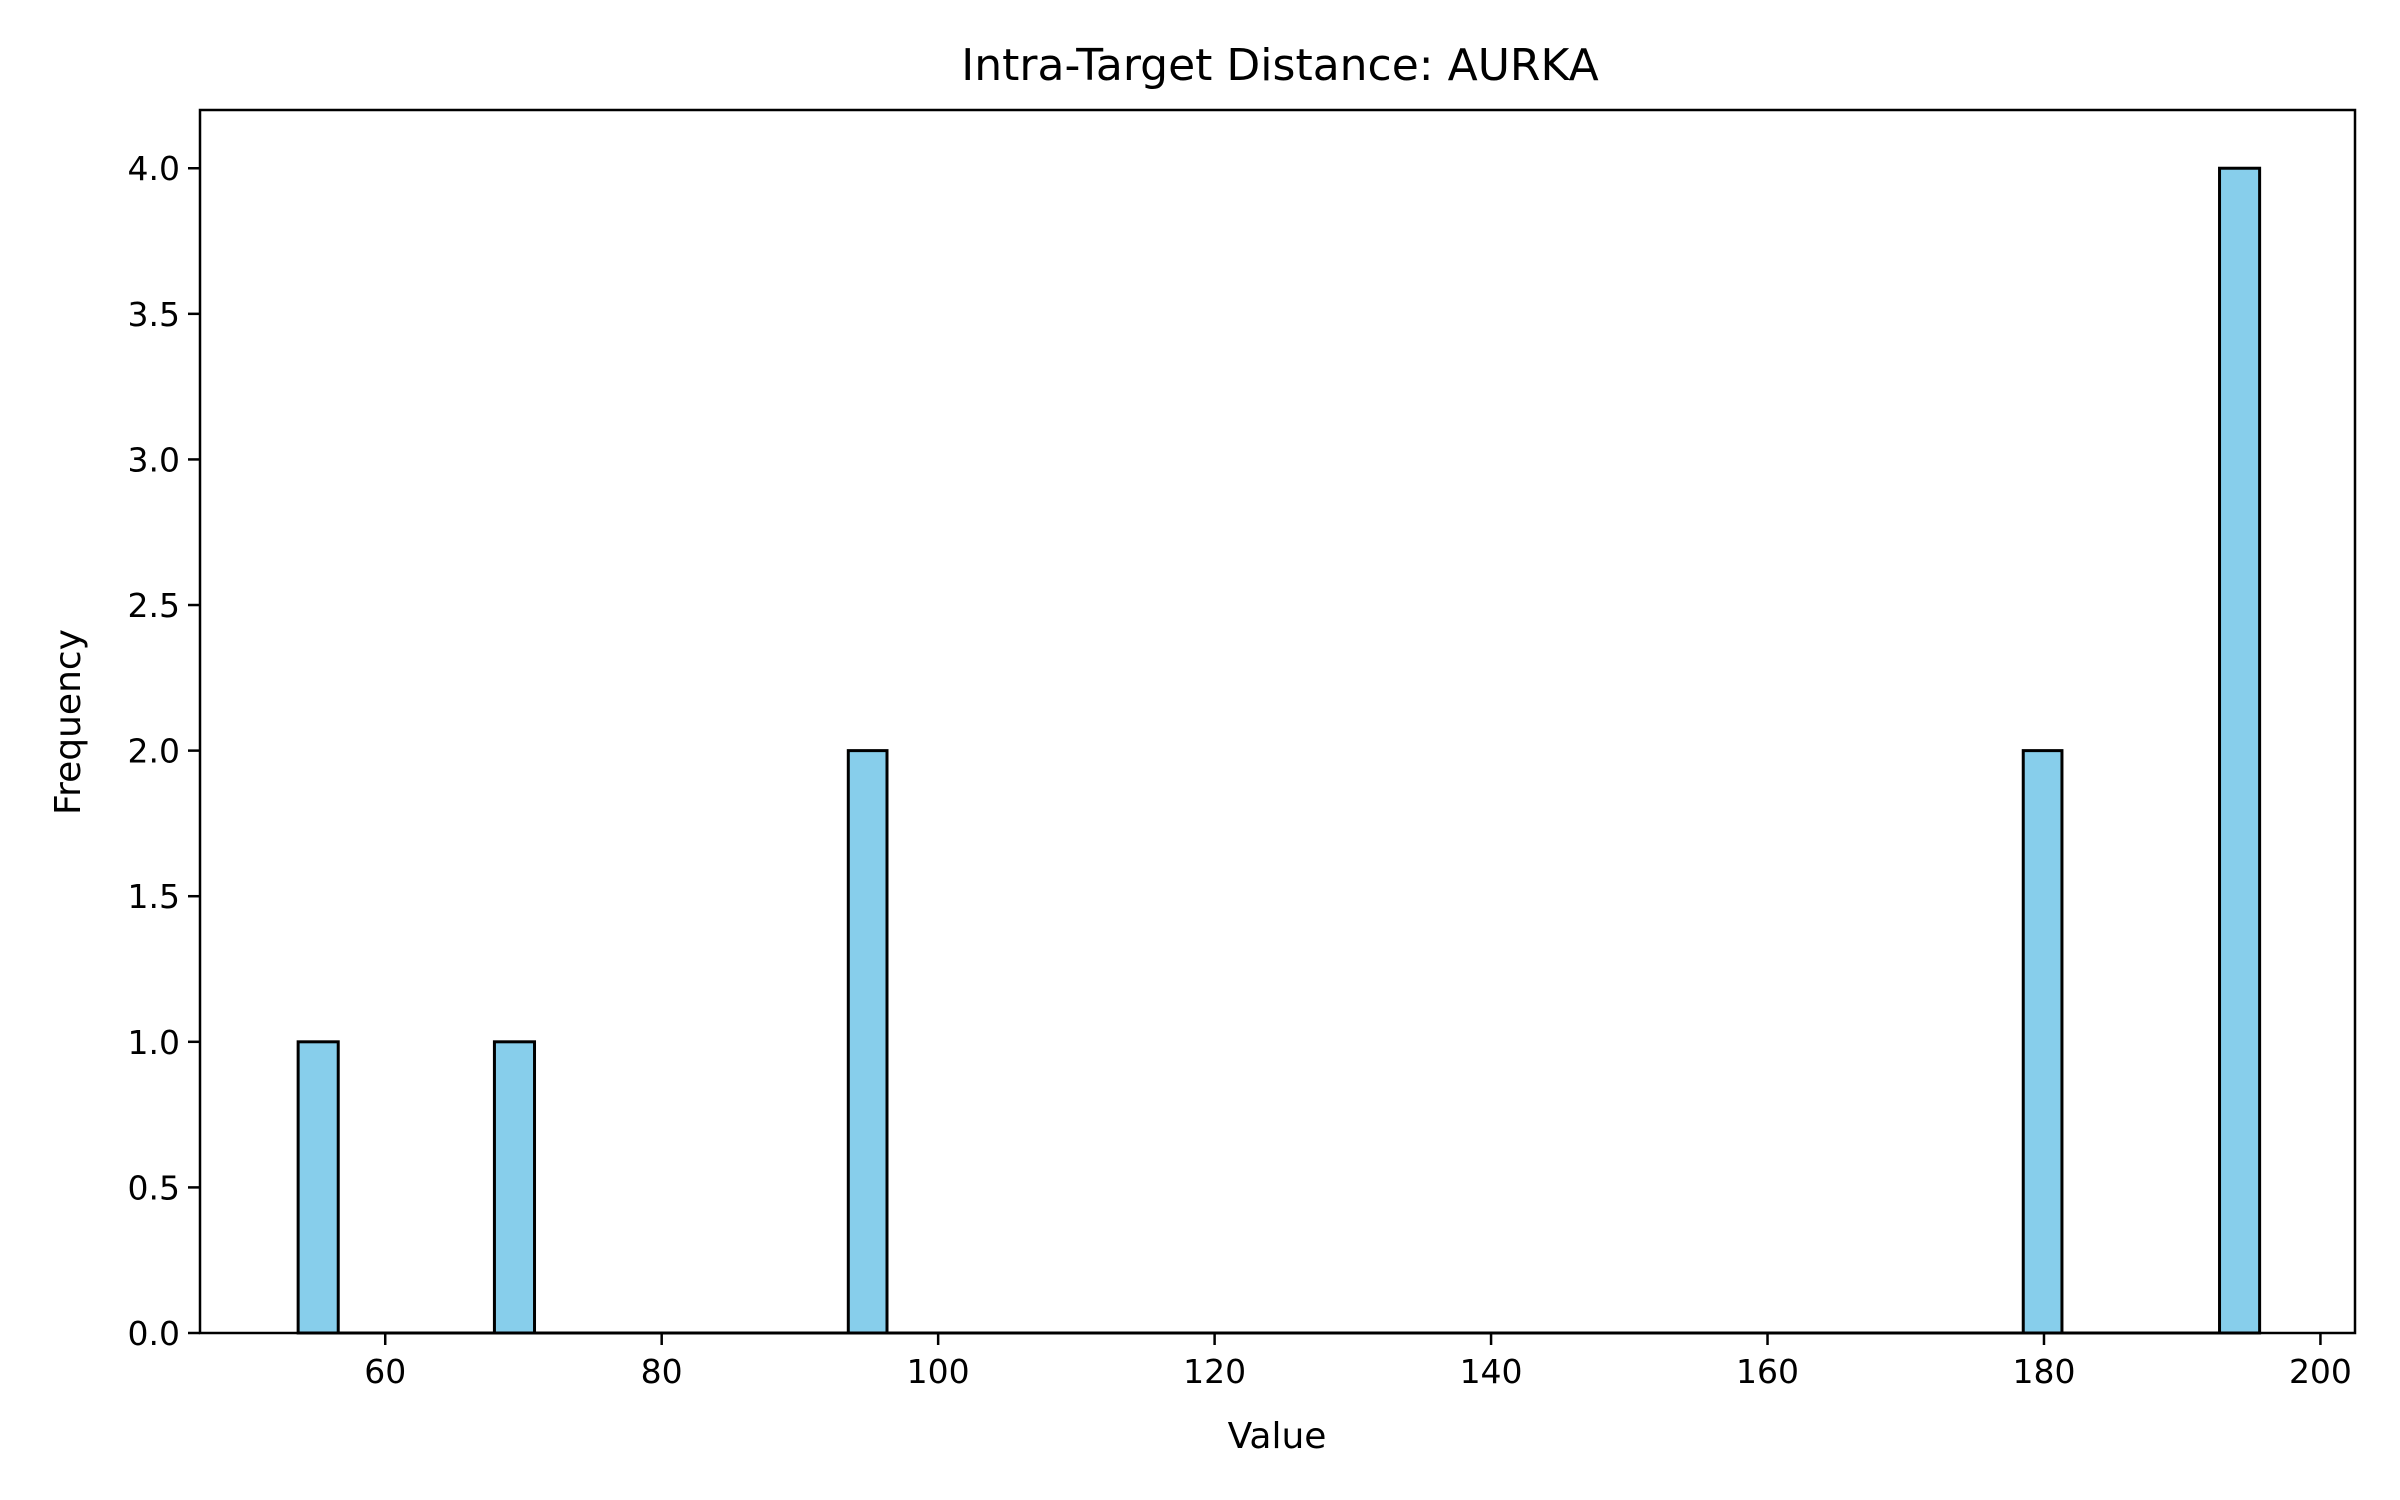 This screenshot has height=1500, width=2400. Describe the element at coordinates (154, 751) in the screenshot. I see `y-tick-label: 2.0` at that location.